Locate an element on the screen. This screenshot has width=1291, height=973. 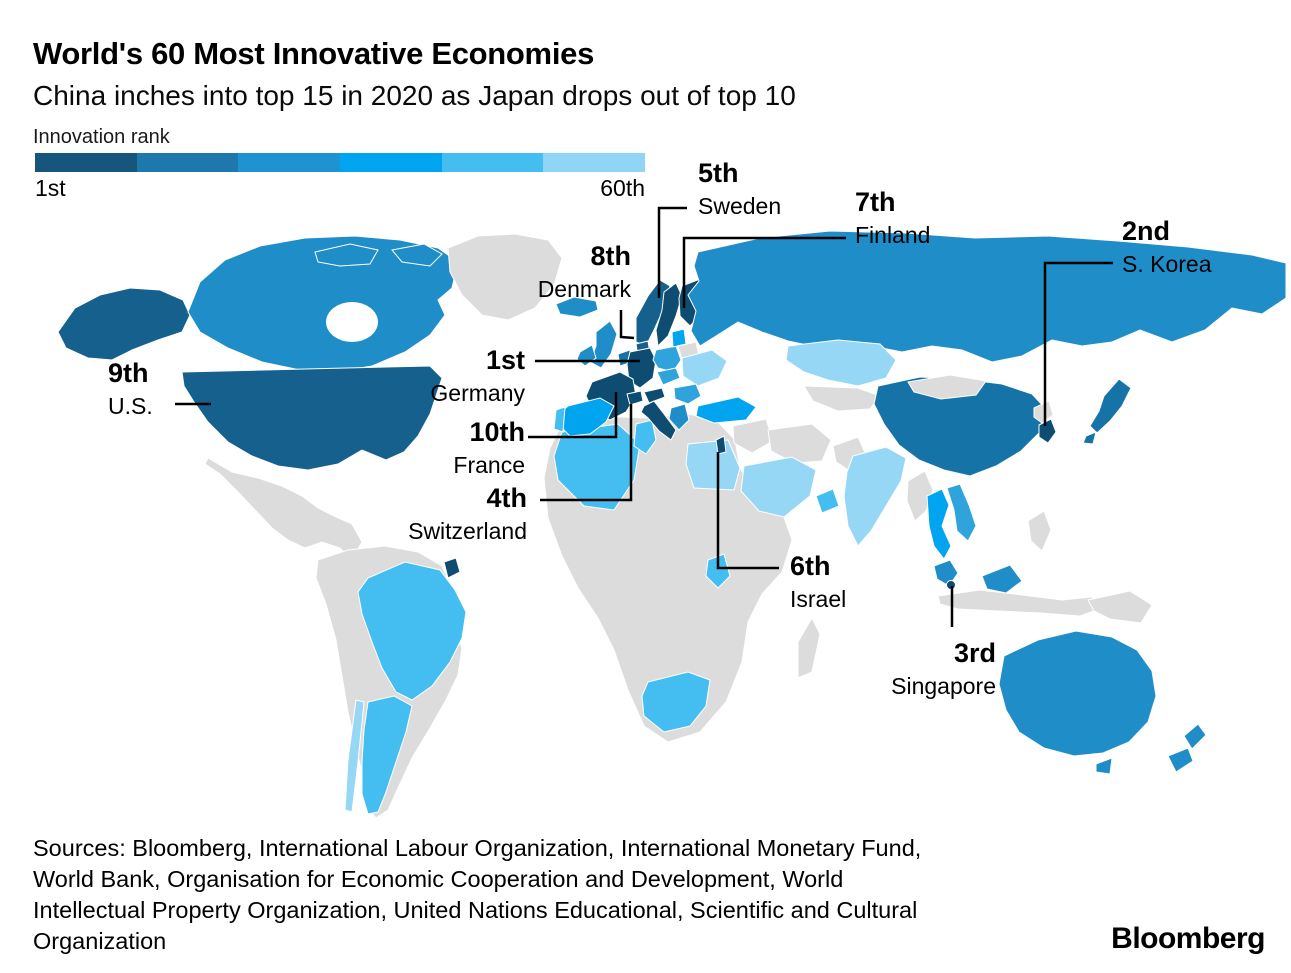
country-philippines is located at coordinates (1039, 531).